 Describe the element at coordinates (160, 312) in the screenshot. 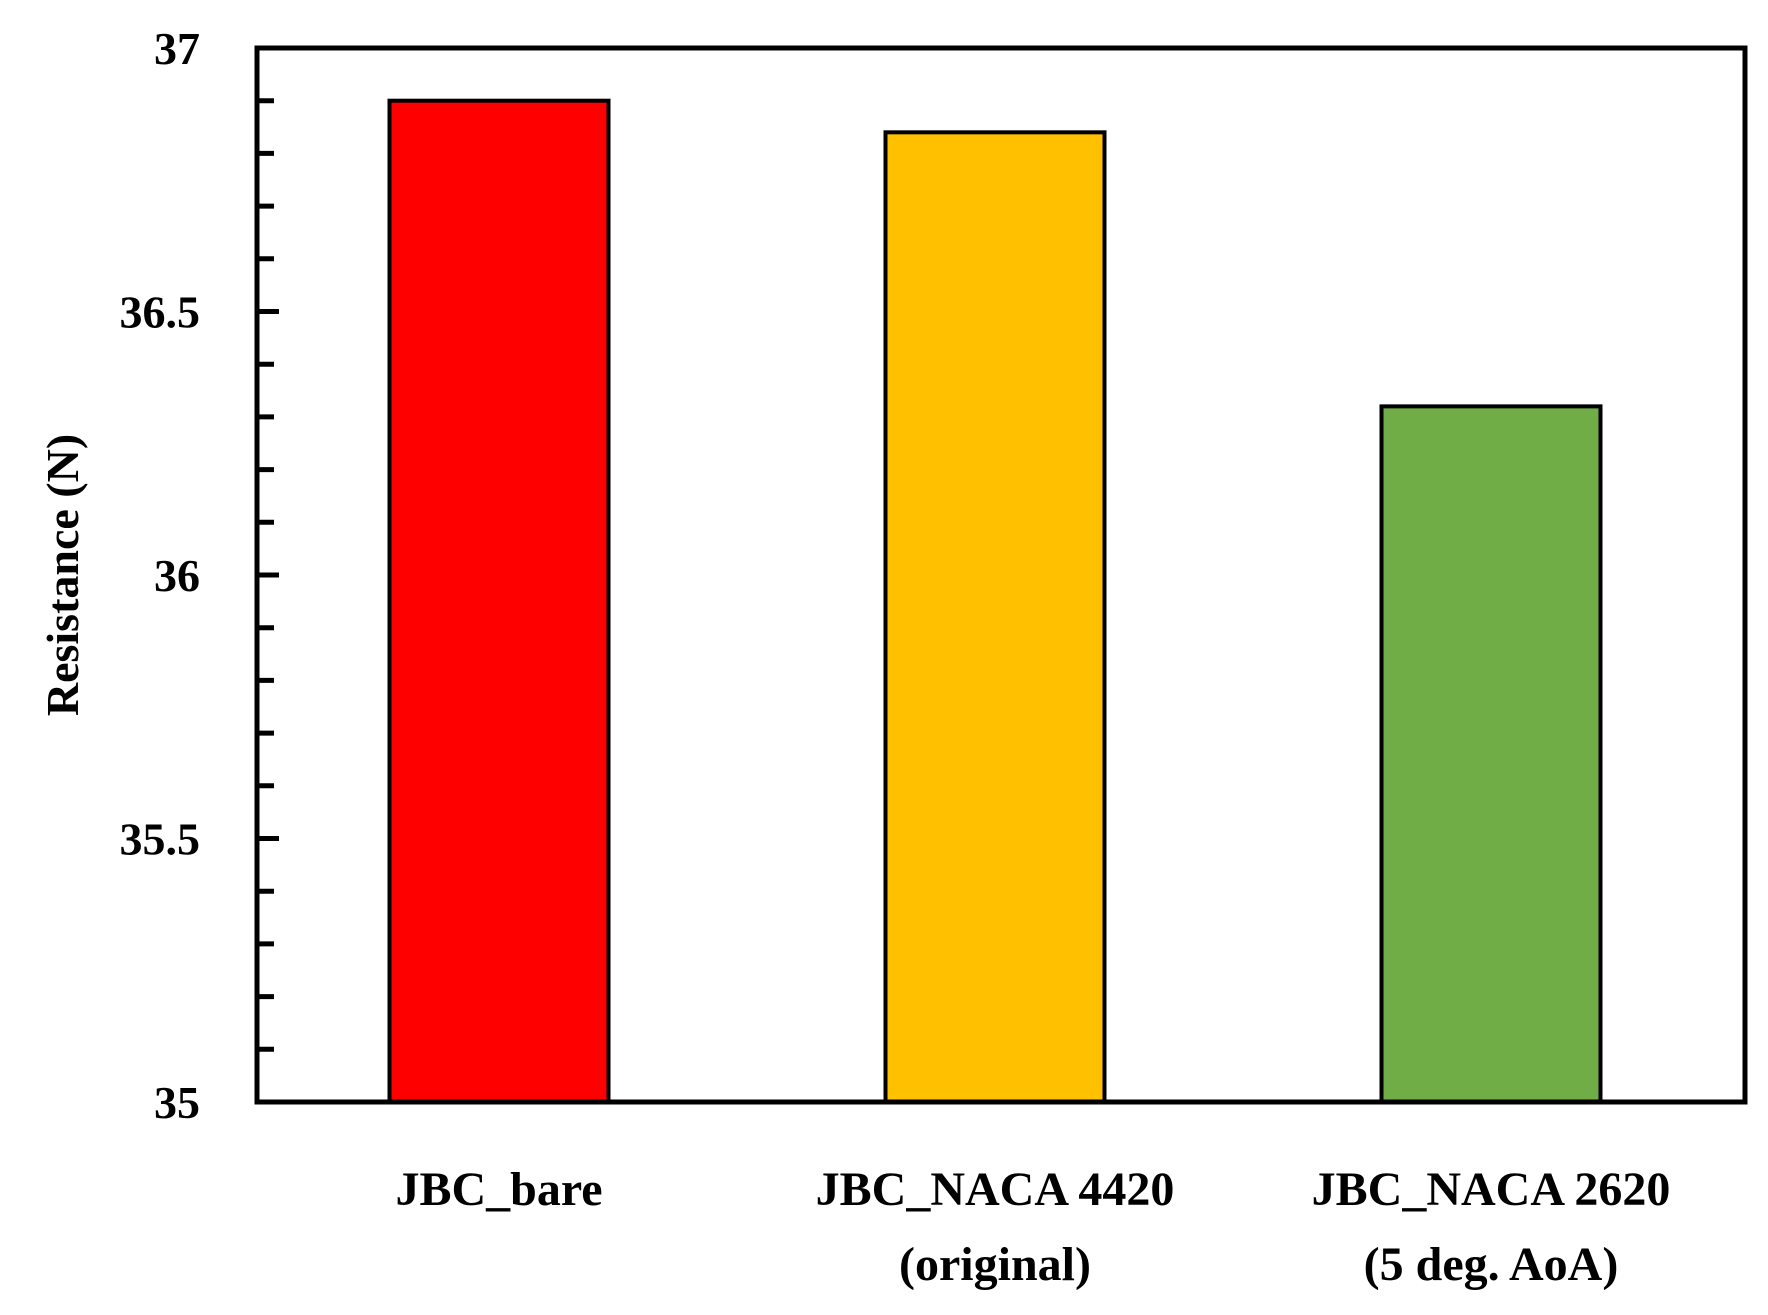

I see `y-tick-label: 36.5` at that location.